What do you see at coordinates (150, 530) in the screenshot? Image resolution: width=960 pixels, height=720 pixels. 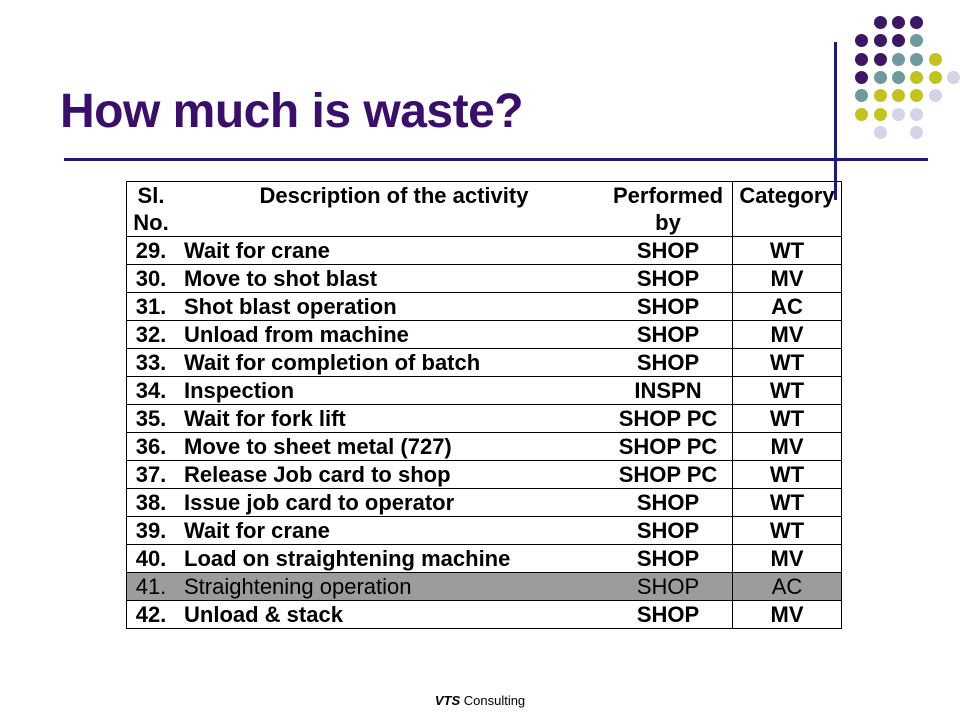 I see `cell-serial-no: 39.` at bounding box center [150, 530].